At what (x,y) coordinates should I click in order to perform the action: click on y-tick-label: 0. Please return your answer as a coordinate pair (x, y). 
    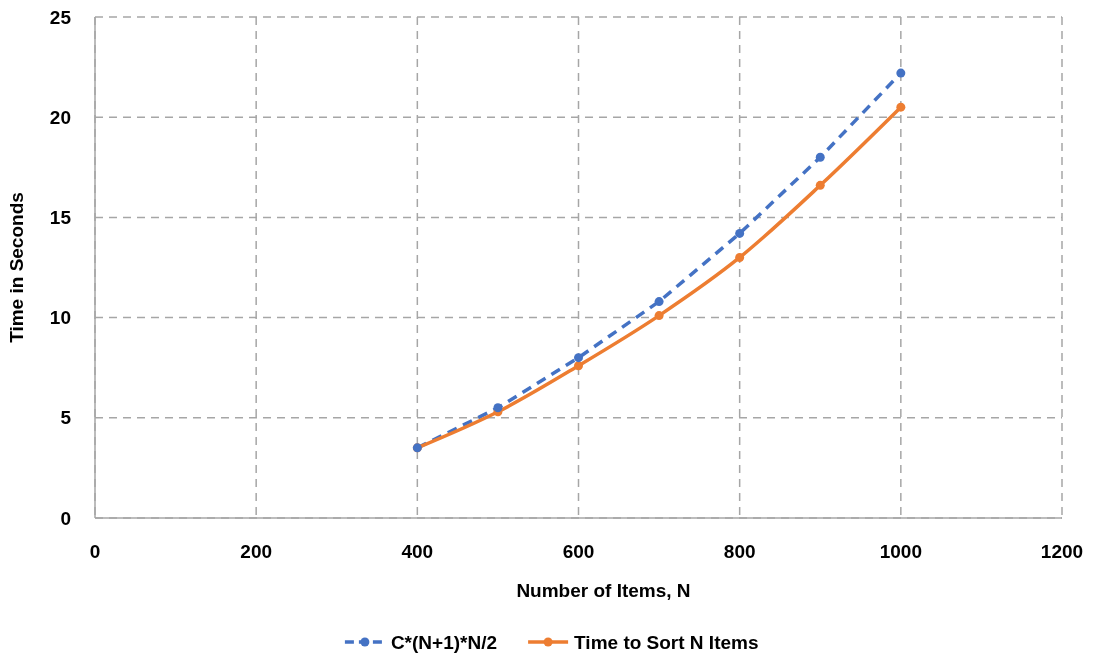
    Looking at the image, I should click on (65, 518).